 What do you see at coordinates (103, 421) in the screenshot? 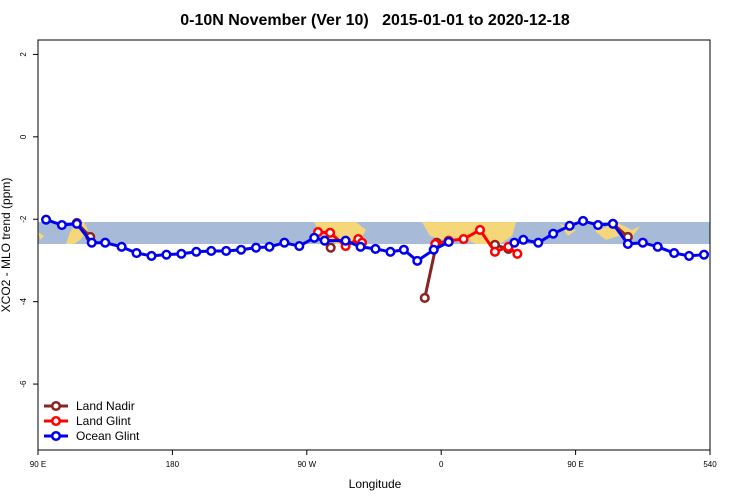
I see `legend-label: Land Glint` at bounding box center [103, 421].